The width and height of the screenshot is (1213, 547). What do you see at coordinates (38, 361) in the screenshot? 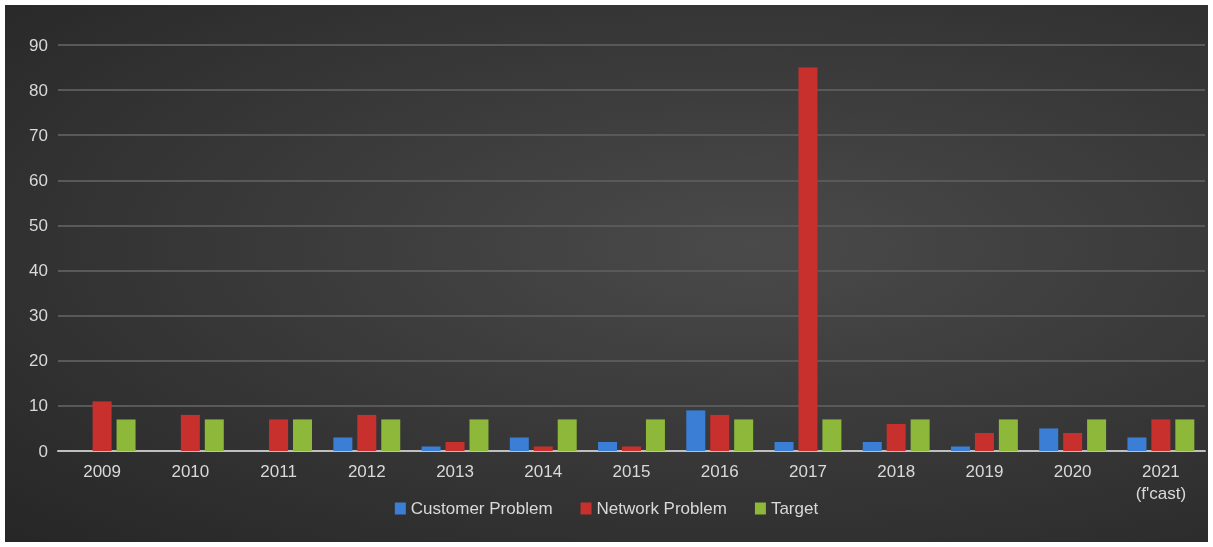
I see `y-tick-label: 20` at bounding box center [38, 361].